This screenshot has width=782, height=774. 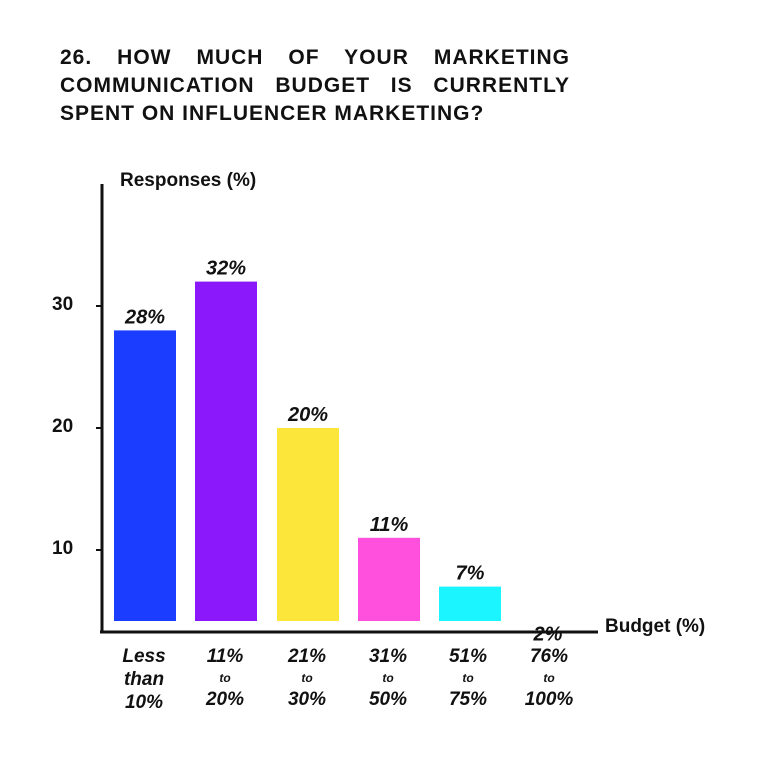 I want to click on y-tick-label-20: 20, so click(x=63, y=426).